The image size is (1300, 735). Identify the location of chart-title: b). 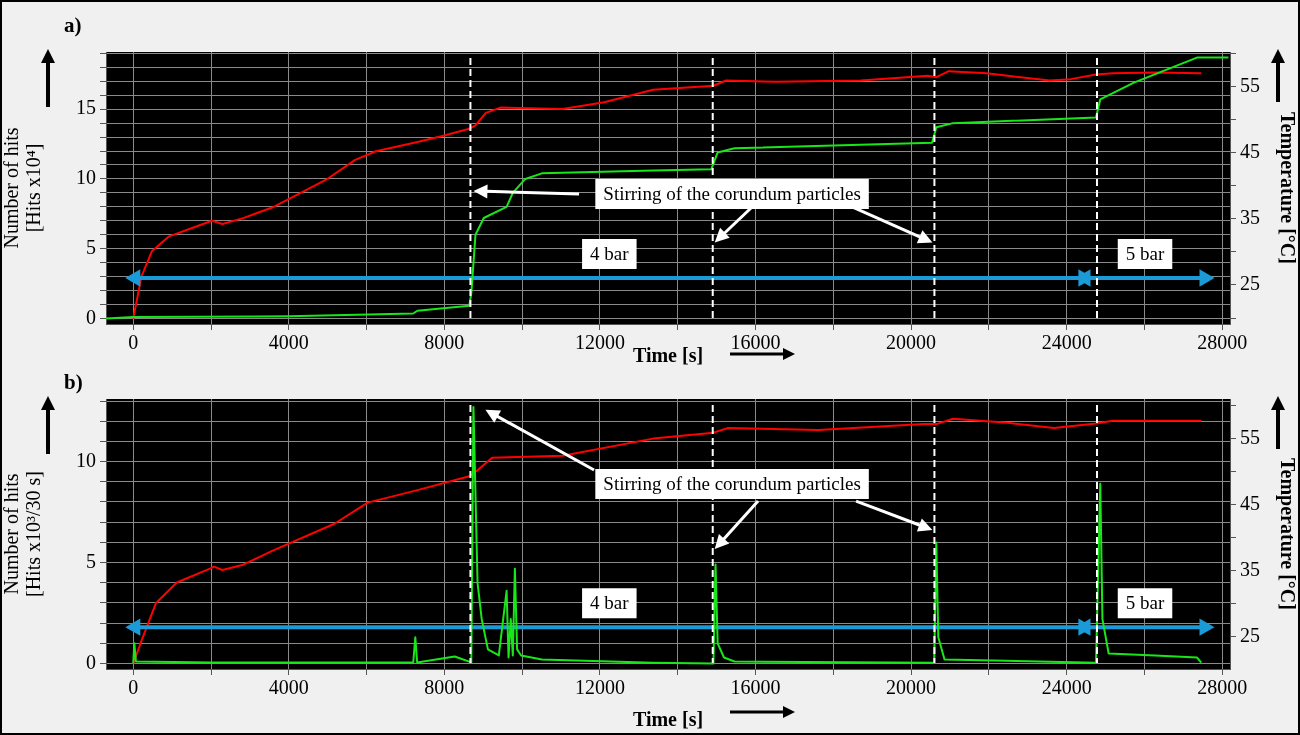
(73, 382).